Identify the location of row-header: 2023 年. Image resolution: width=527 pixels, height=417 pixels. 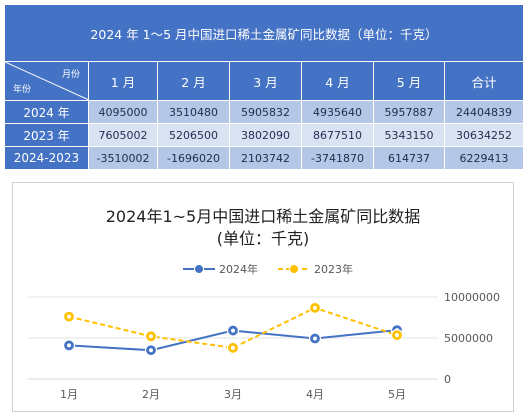
(46, 135).